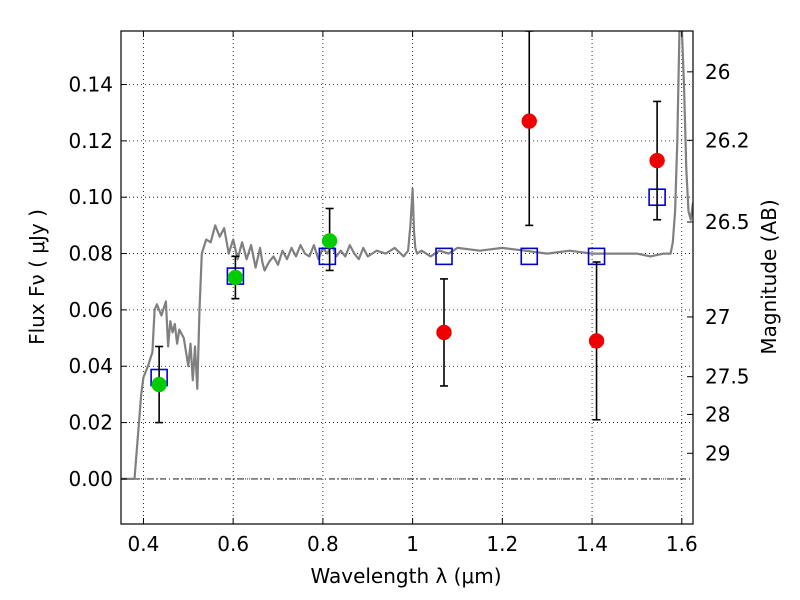 The width and height of the screenshot is (800, 600). What do you see at coordinates (717, 453) in the screenshot?
I see `y2-tick-label: 29` at bounding box center [717, 453].